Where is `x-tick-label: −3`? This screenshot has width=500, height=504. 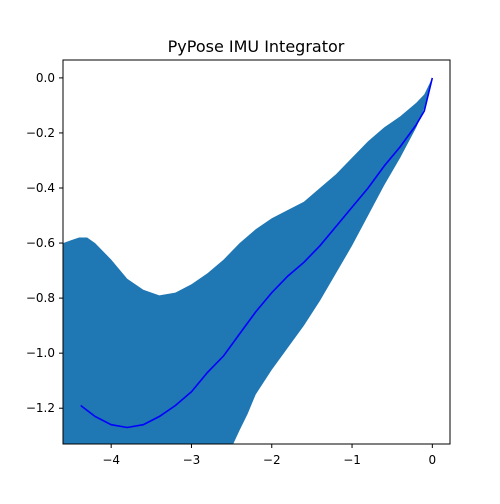
x-tick-label: −3 is located at coordinates (192, 460).